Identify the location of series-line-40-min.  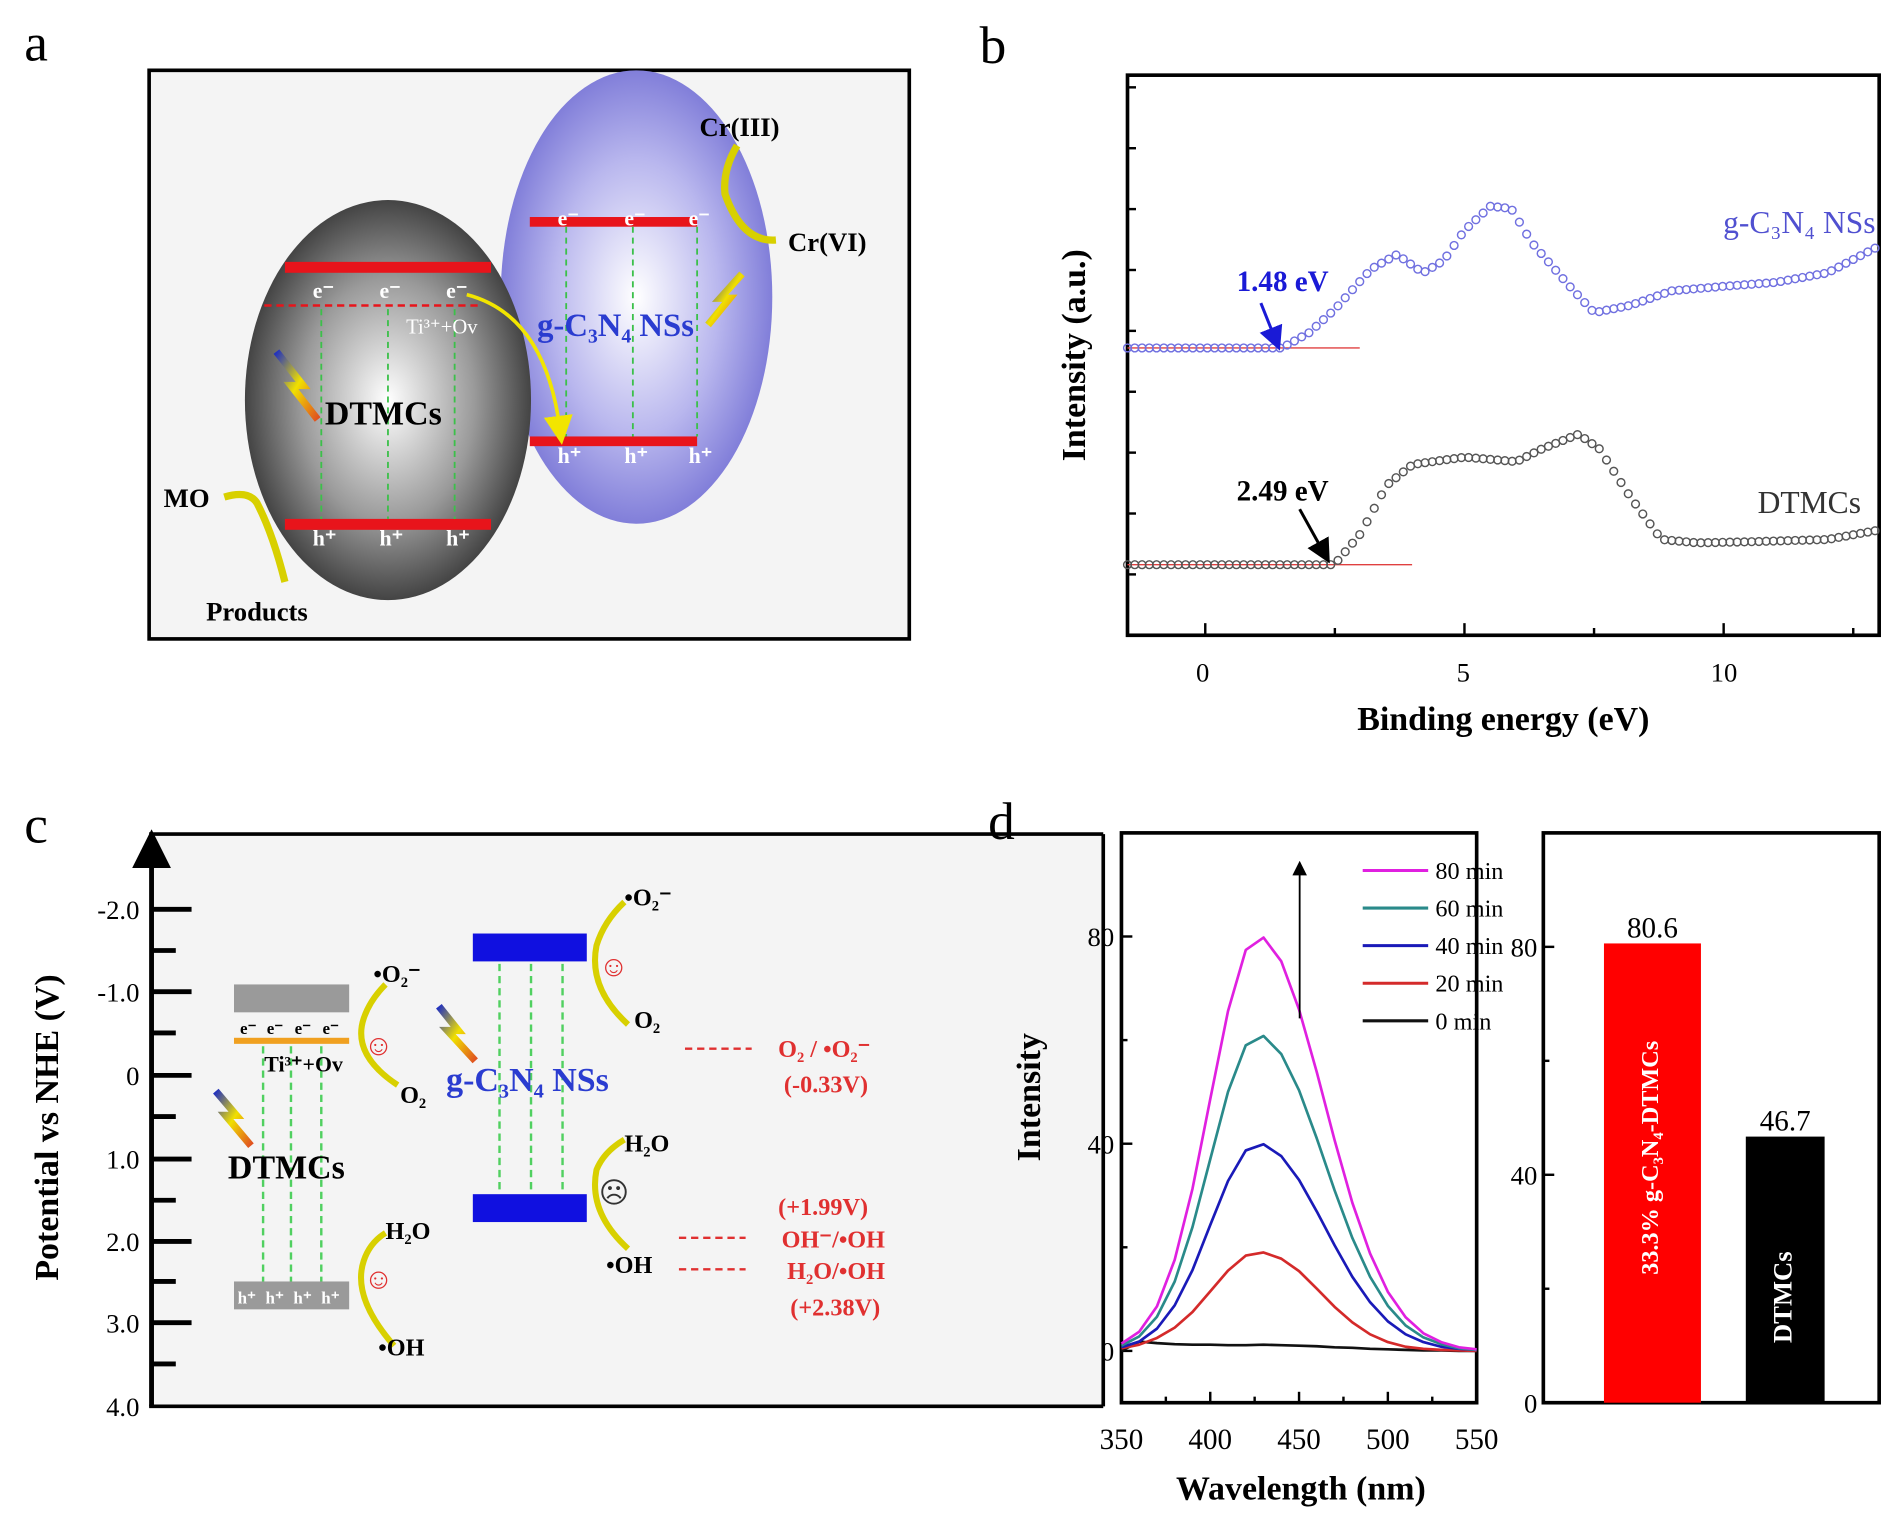
(1299, 1247).